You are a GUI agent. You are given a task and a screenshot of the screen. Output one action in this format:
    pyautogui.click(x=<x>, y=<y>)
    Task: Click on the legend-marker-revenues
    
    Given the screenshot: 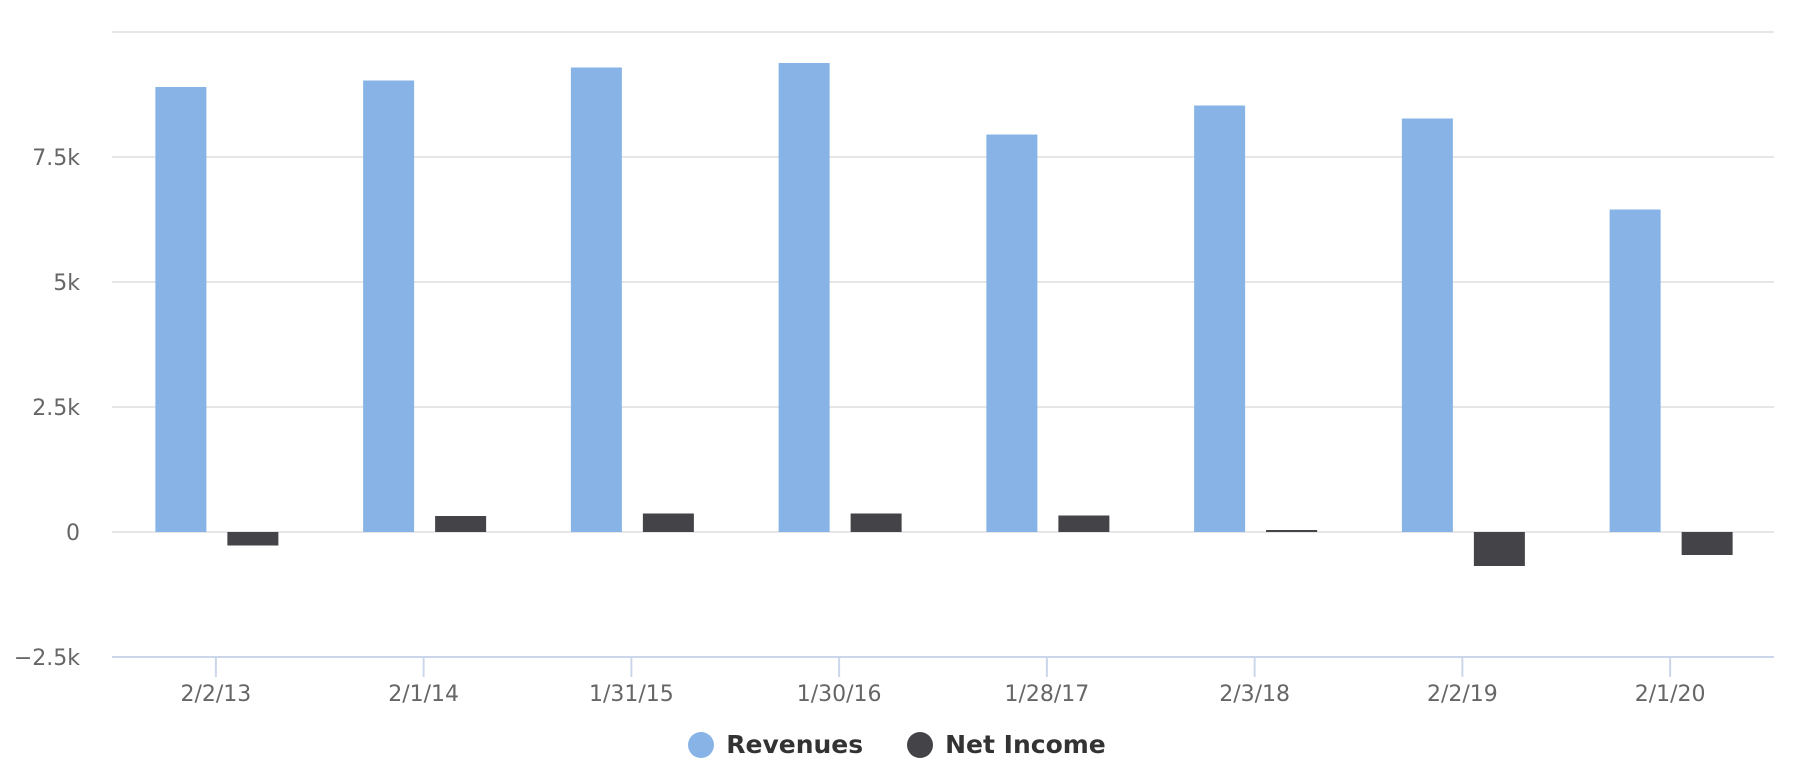 What is the action you would take?
    pyautogui.click(x=701, y=744)
    